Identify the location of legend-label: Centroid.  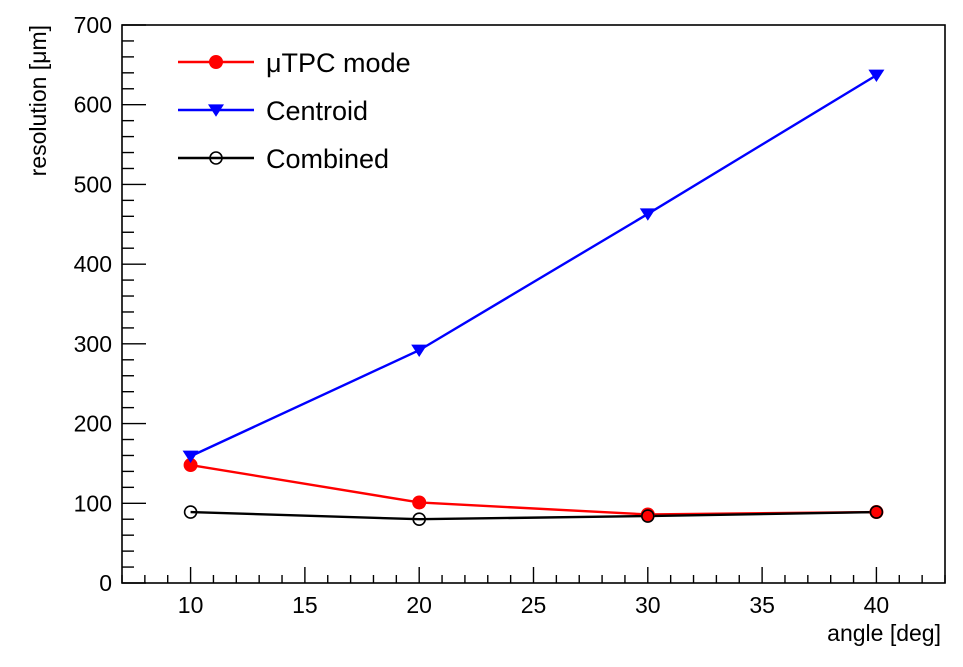
(317, 111).